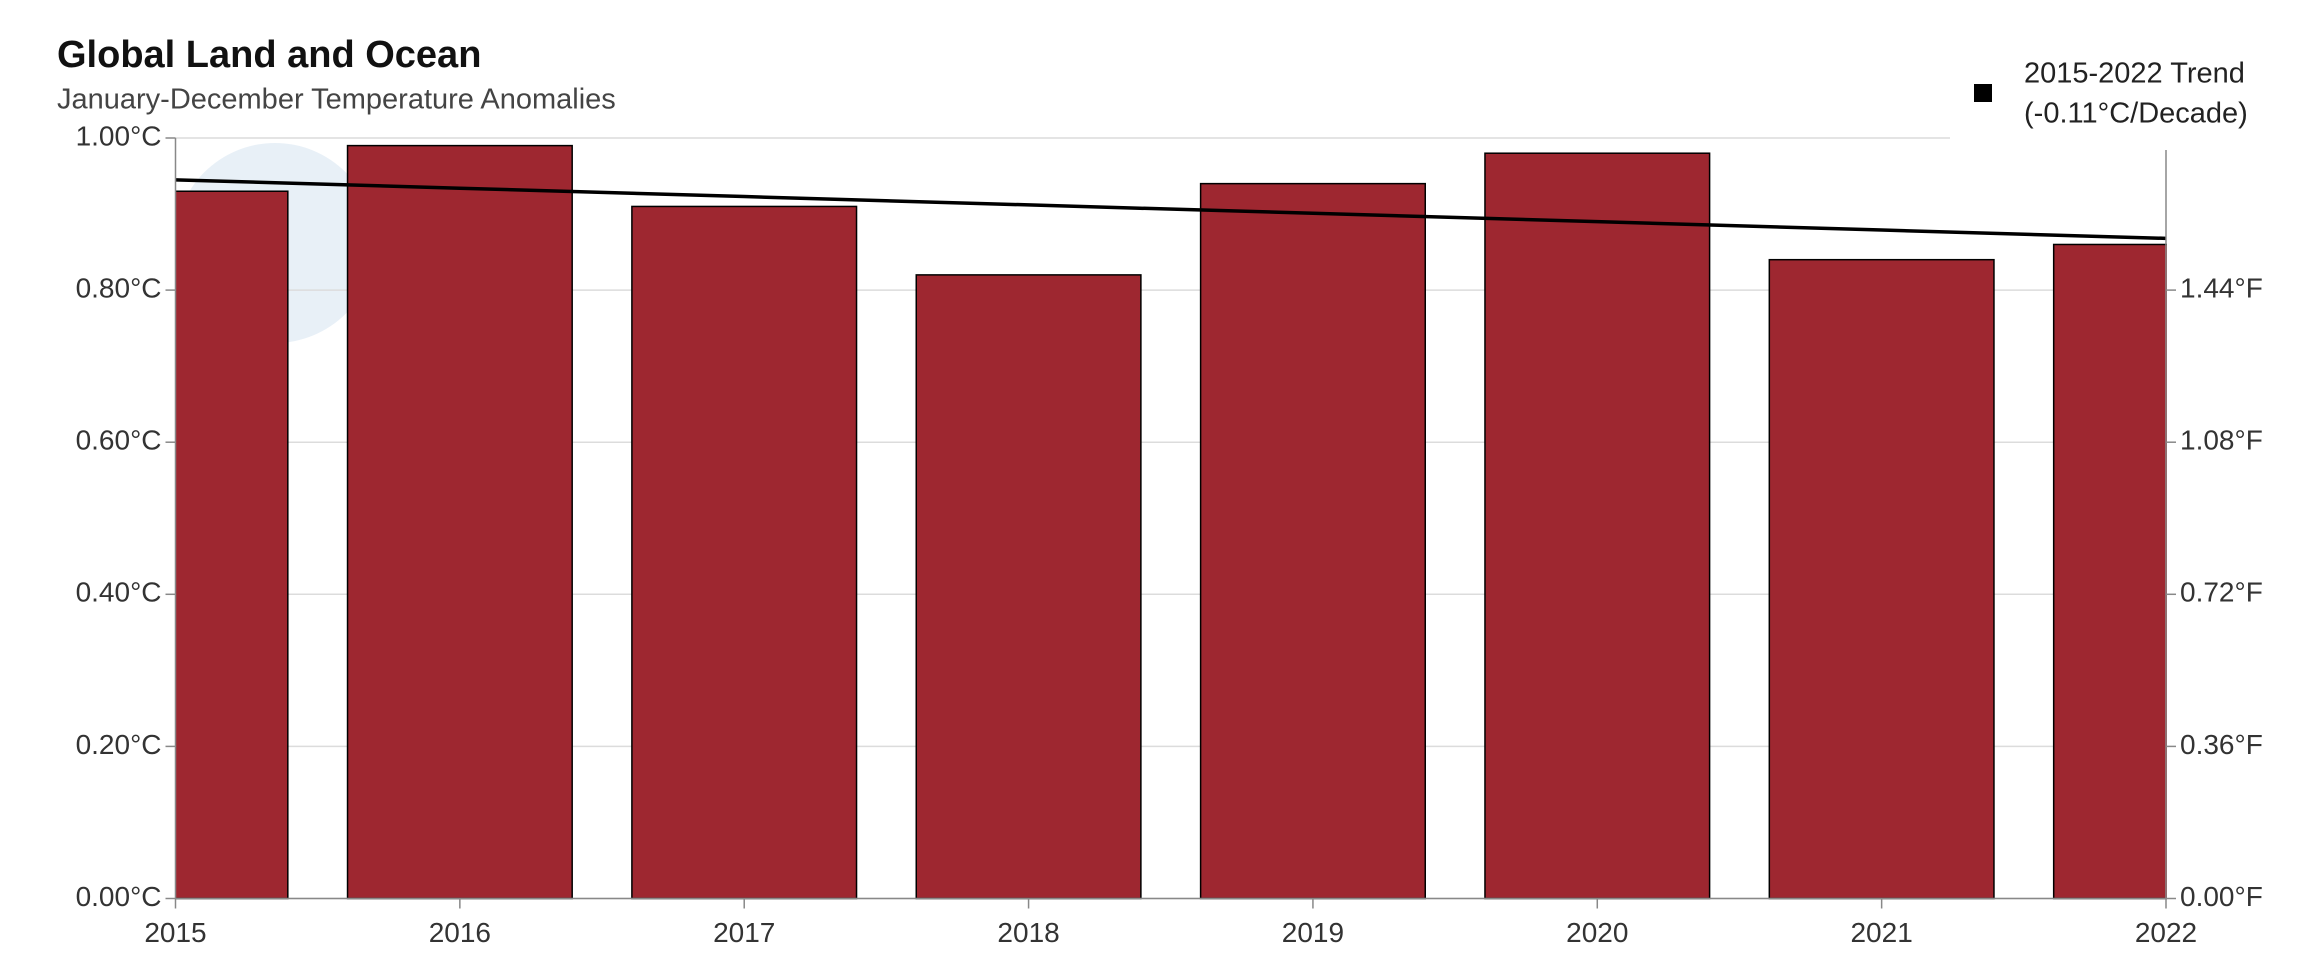 Image resolution: width=2319 pixels, height=965 pixels. Describe the element at coordinates (119, 896) in the screenshot. I see `y-tick-label: 0.00°C` at that location.